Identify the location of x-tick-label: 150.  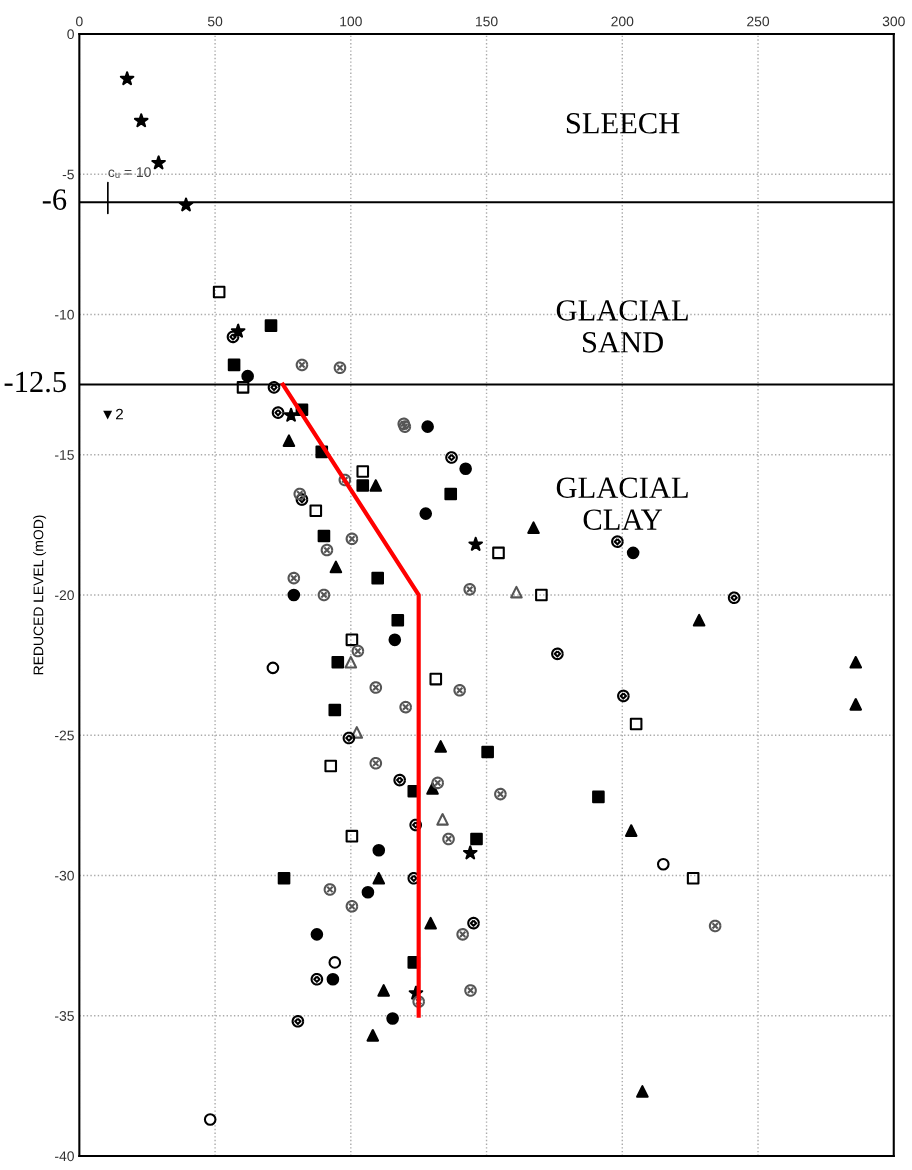
(487, 21).